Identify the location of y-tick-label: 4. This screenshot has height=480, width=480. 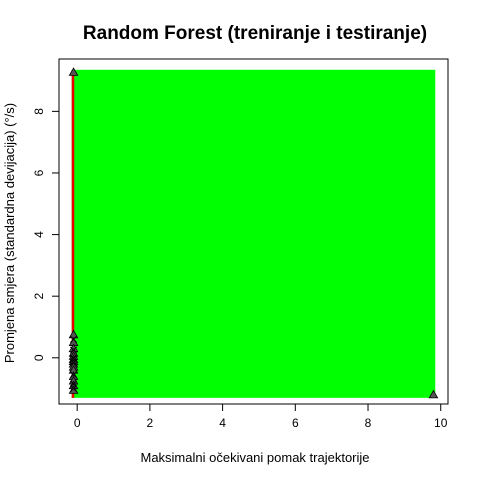
(39, 234).